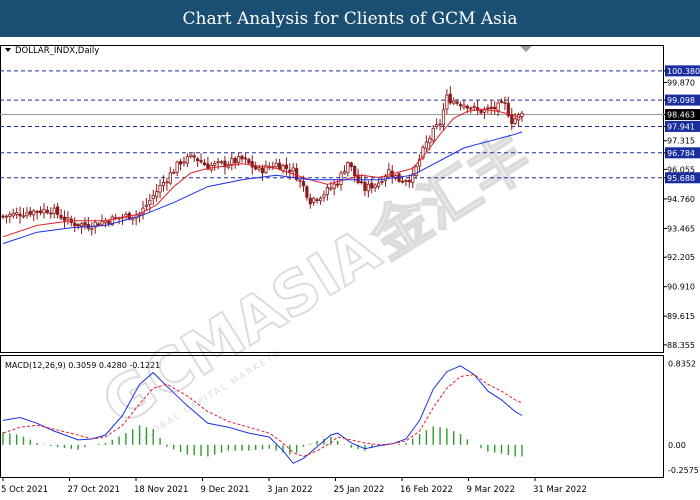 This screenshot has width=700, height=500. Describe the element at coordinates (262, 414) in the screenshot. I see `macd-lines` at that location.